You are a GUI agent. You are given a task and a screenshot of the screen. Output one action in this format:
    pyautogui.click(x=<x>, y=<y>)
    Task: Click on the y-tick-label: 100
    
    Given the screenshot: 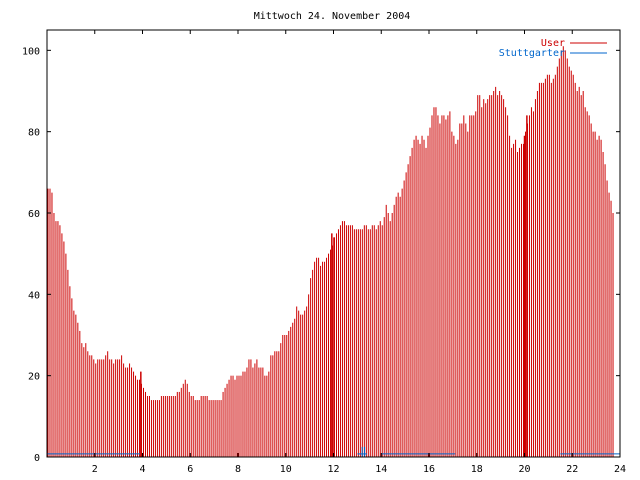 What is the action you would take?
    pyautogui.click(x=31, y=51)
    